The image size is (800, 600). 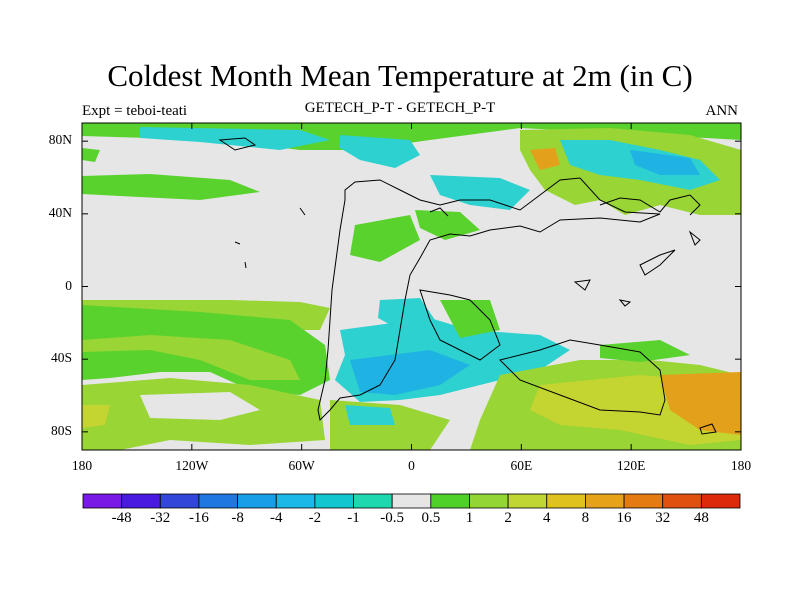 What do you see at coordinates (722, 111) in the screenshot?
I see `season-label: ANN` at bounding box center [722, 111].